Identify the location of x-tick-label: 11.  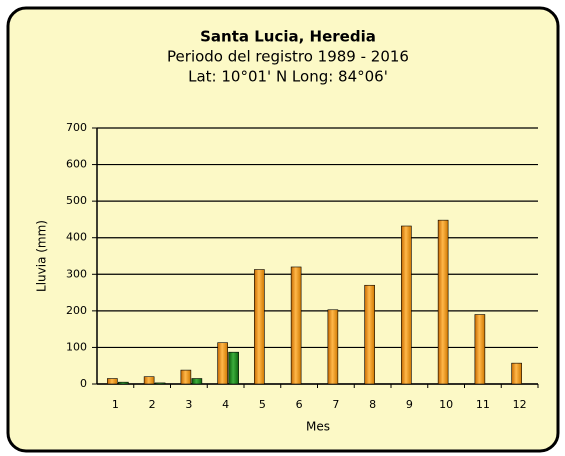
(483, 404).